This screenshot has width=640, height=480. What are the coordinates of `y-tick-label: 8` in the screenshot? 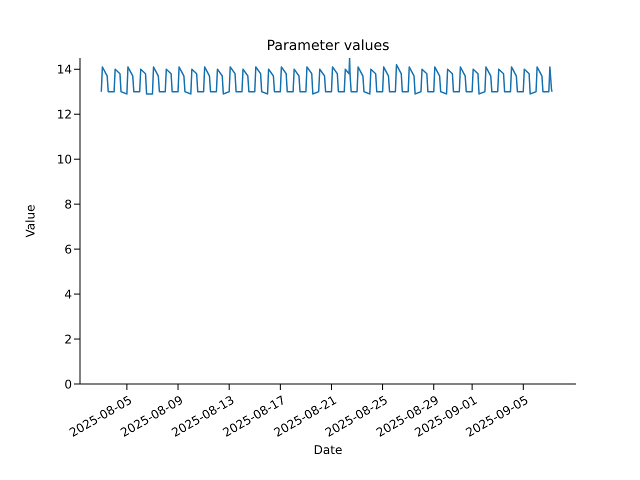 It's located at (68, 204).